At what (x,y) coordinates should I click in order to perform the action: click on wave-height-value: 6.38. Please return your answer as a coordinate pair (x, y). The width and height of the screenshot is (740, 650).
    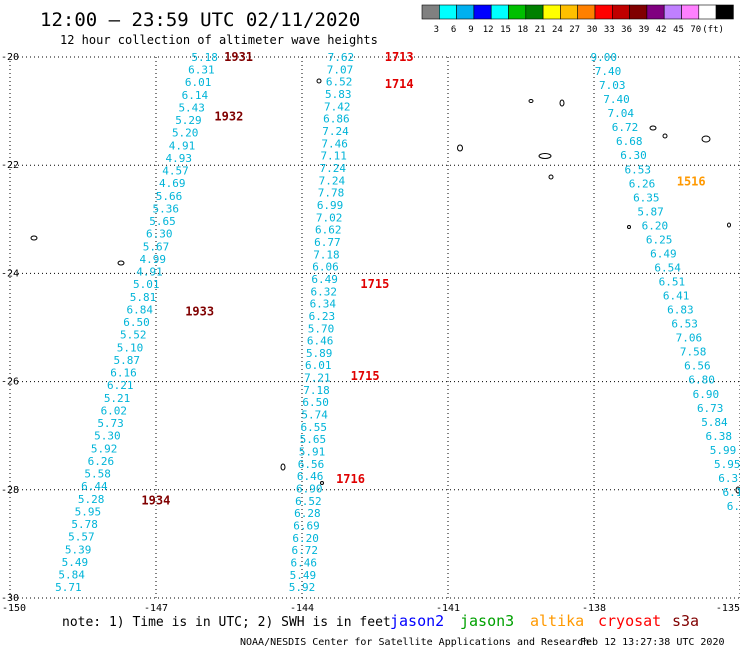
    Looking at the image, I should click on (718, 436).